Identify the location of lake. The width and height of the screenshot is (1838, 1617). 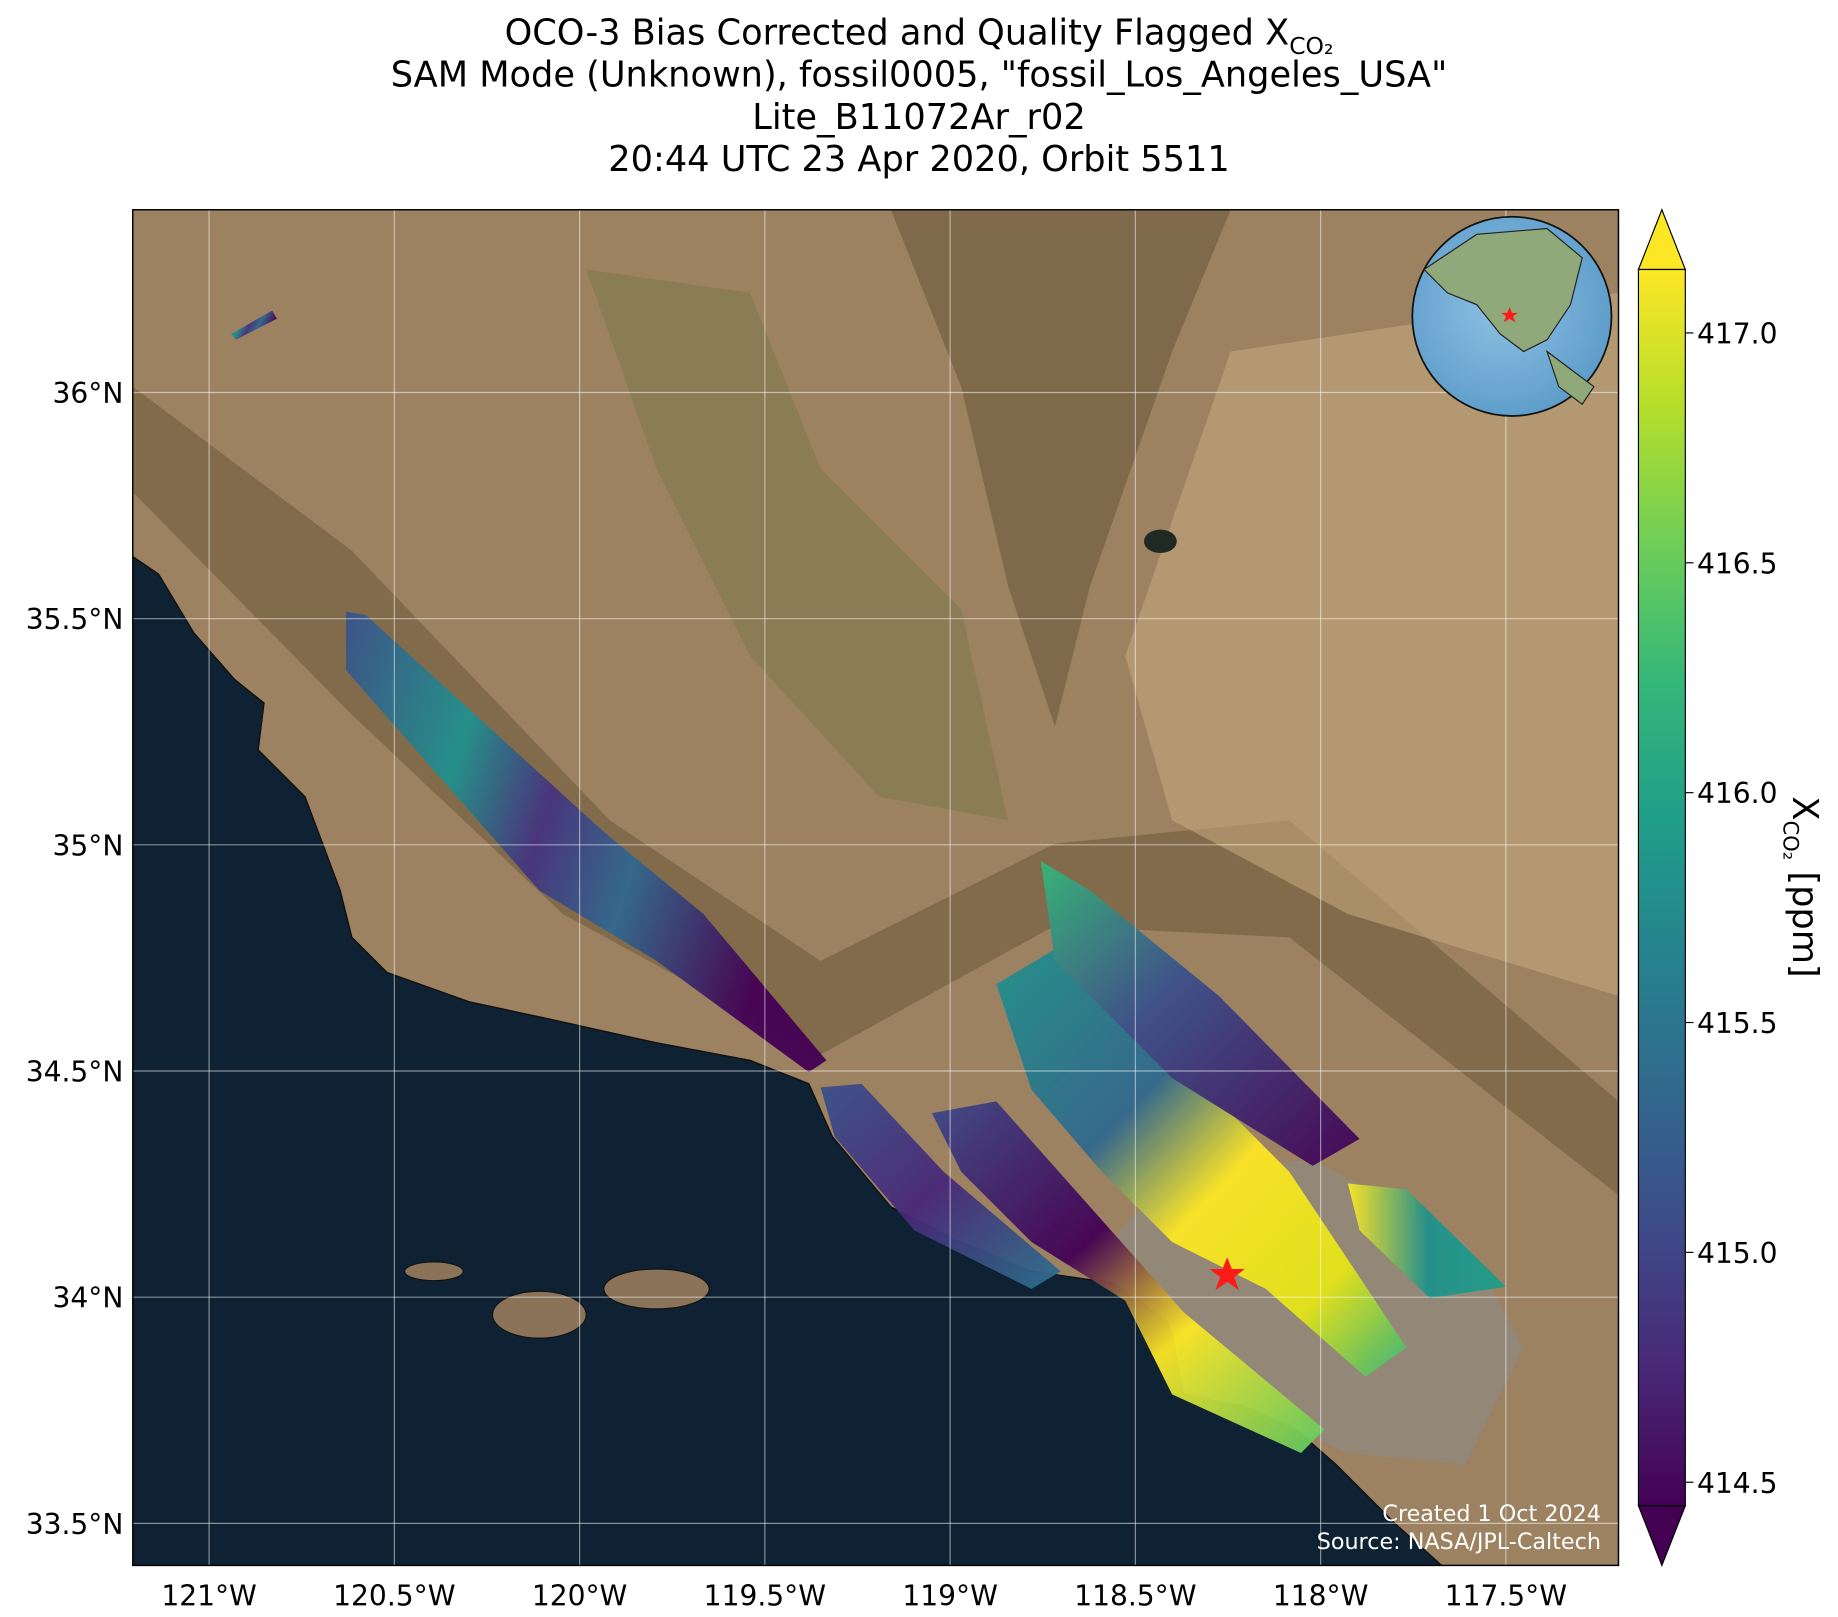
(1160, 541).